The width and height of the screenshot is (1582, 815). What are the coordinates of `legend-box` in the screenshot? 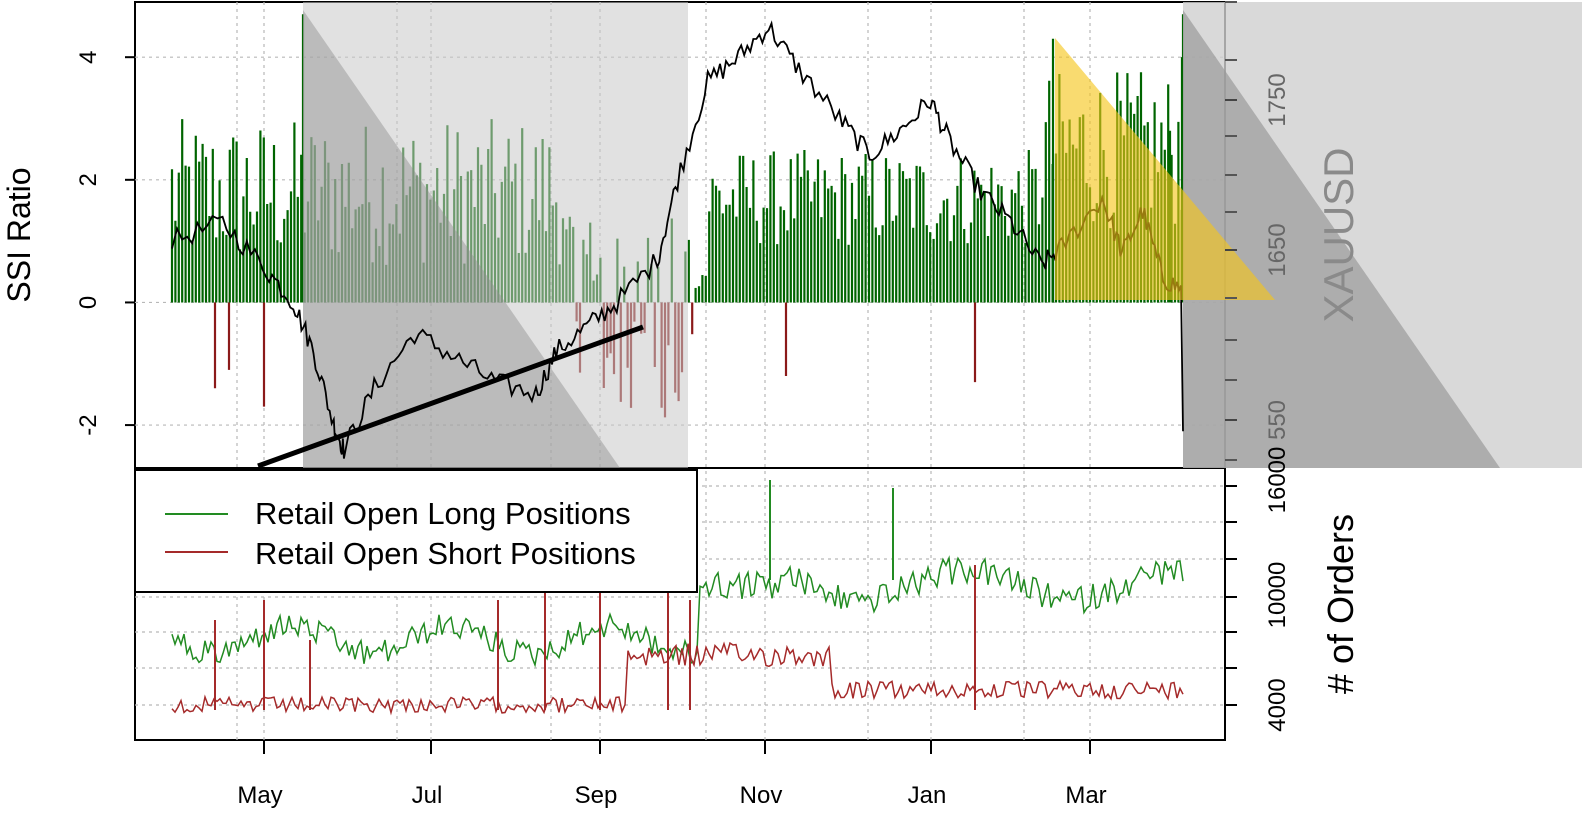 It's located at (416, 531).